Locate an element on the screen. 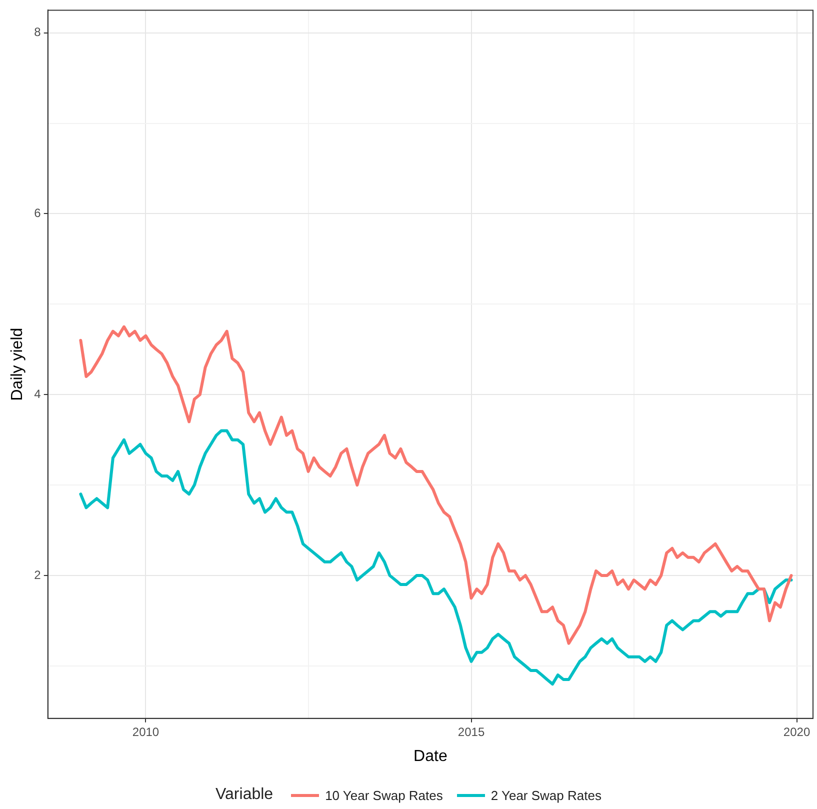 This screenshot has width=817, height=809. y-tick-label: 2 is located at coordinates (38, 575).